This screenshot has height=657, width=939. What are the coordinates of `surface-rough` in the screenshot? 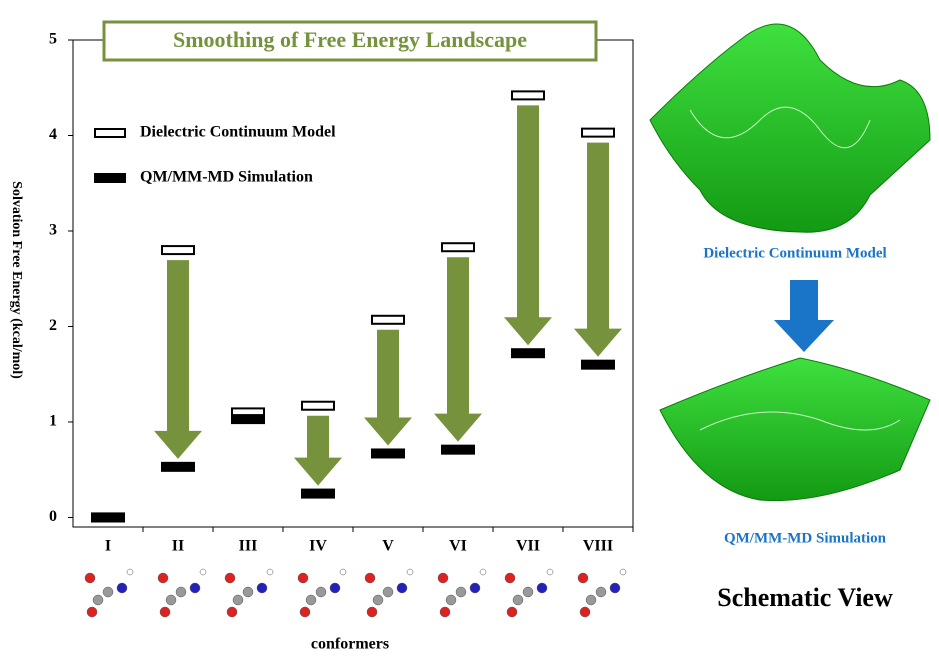 It's located at (790, 128).